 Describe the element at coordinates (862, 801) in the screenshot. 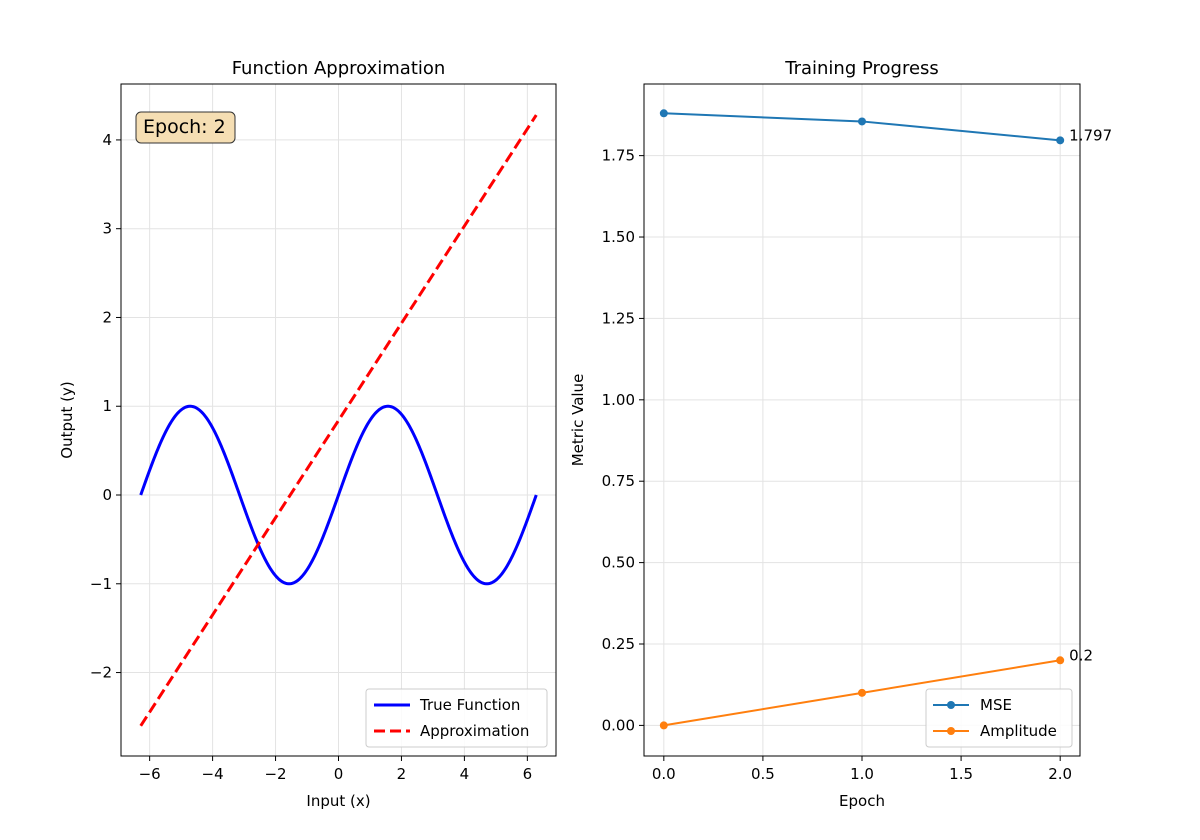

I see `x-axis-label: Epoch` at that location.